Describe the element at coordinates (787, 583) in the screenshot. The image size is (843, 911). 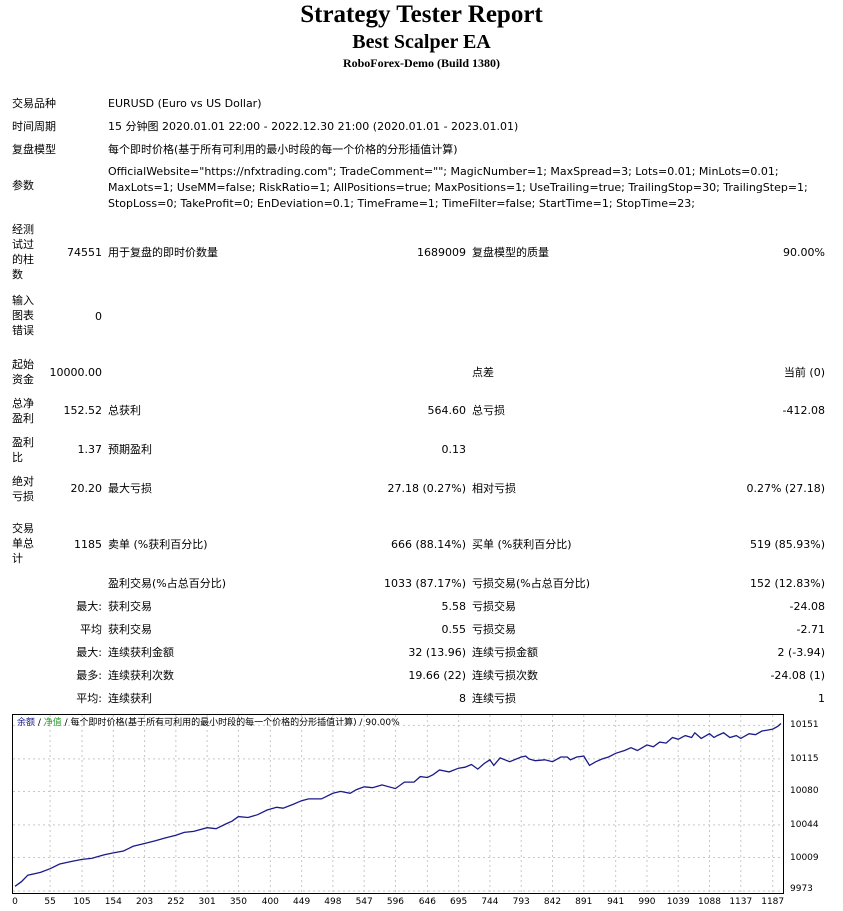
I see `loss-trades-value: 152 (12.83%)` at that location.